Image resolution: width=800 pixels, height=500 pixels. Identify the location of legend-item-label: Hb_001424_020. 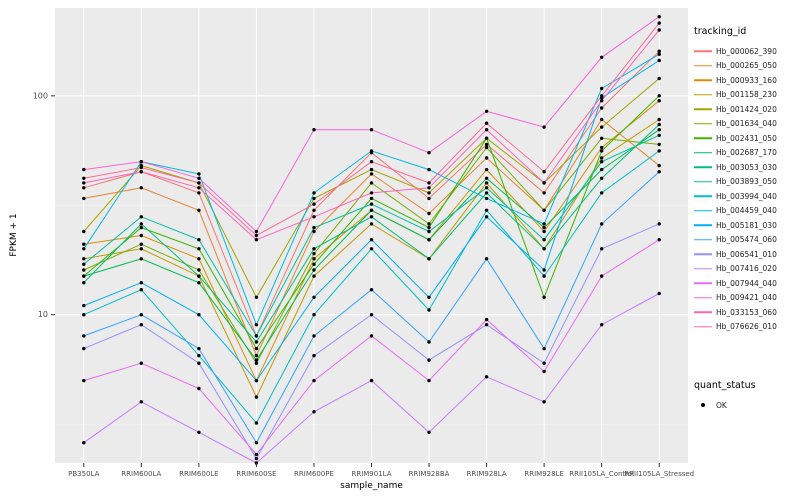
(746, 109).